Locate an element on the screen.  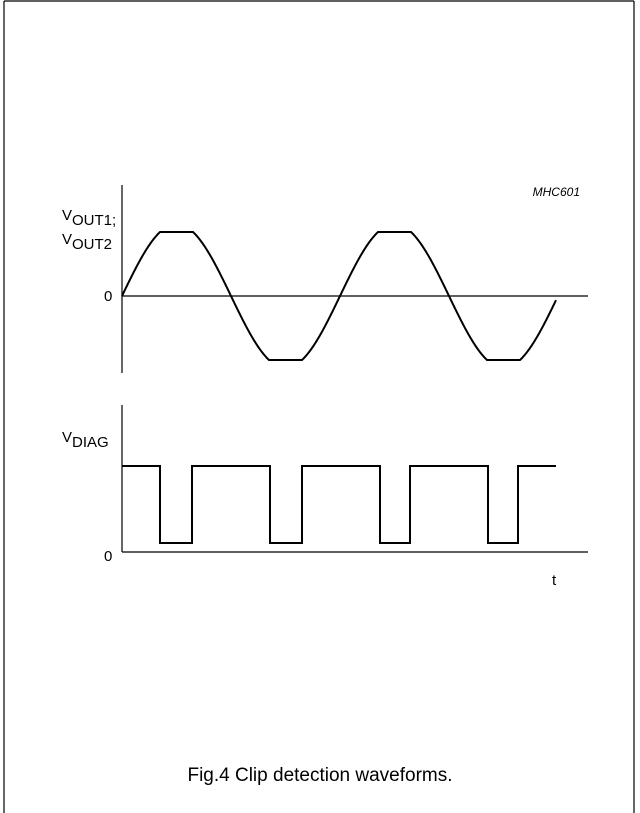
top-y-label: VOUT1; is located at coordinates (89, 218).